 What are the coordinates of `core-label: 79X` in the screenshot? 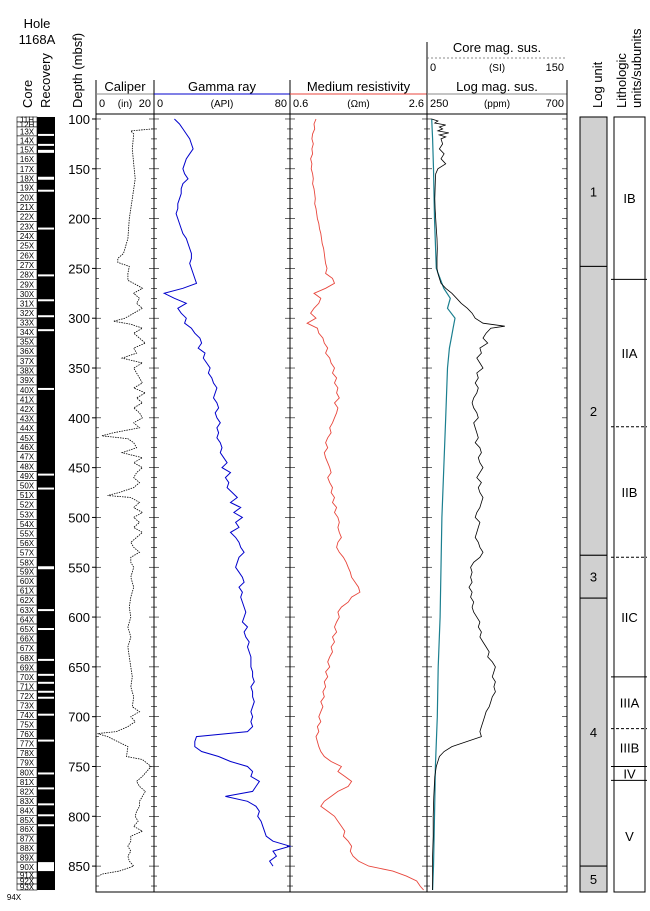 It's located at (27, 762).